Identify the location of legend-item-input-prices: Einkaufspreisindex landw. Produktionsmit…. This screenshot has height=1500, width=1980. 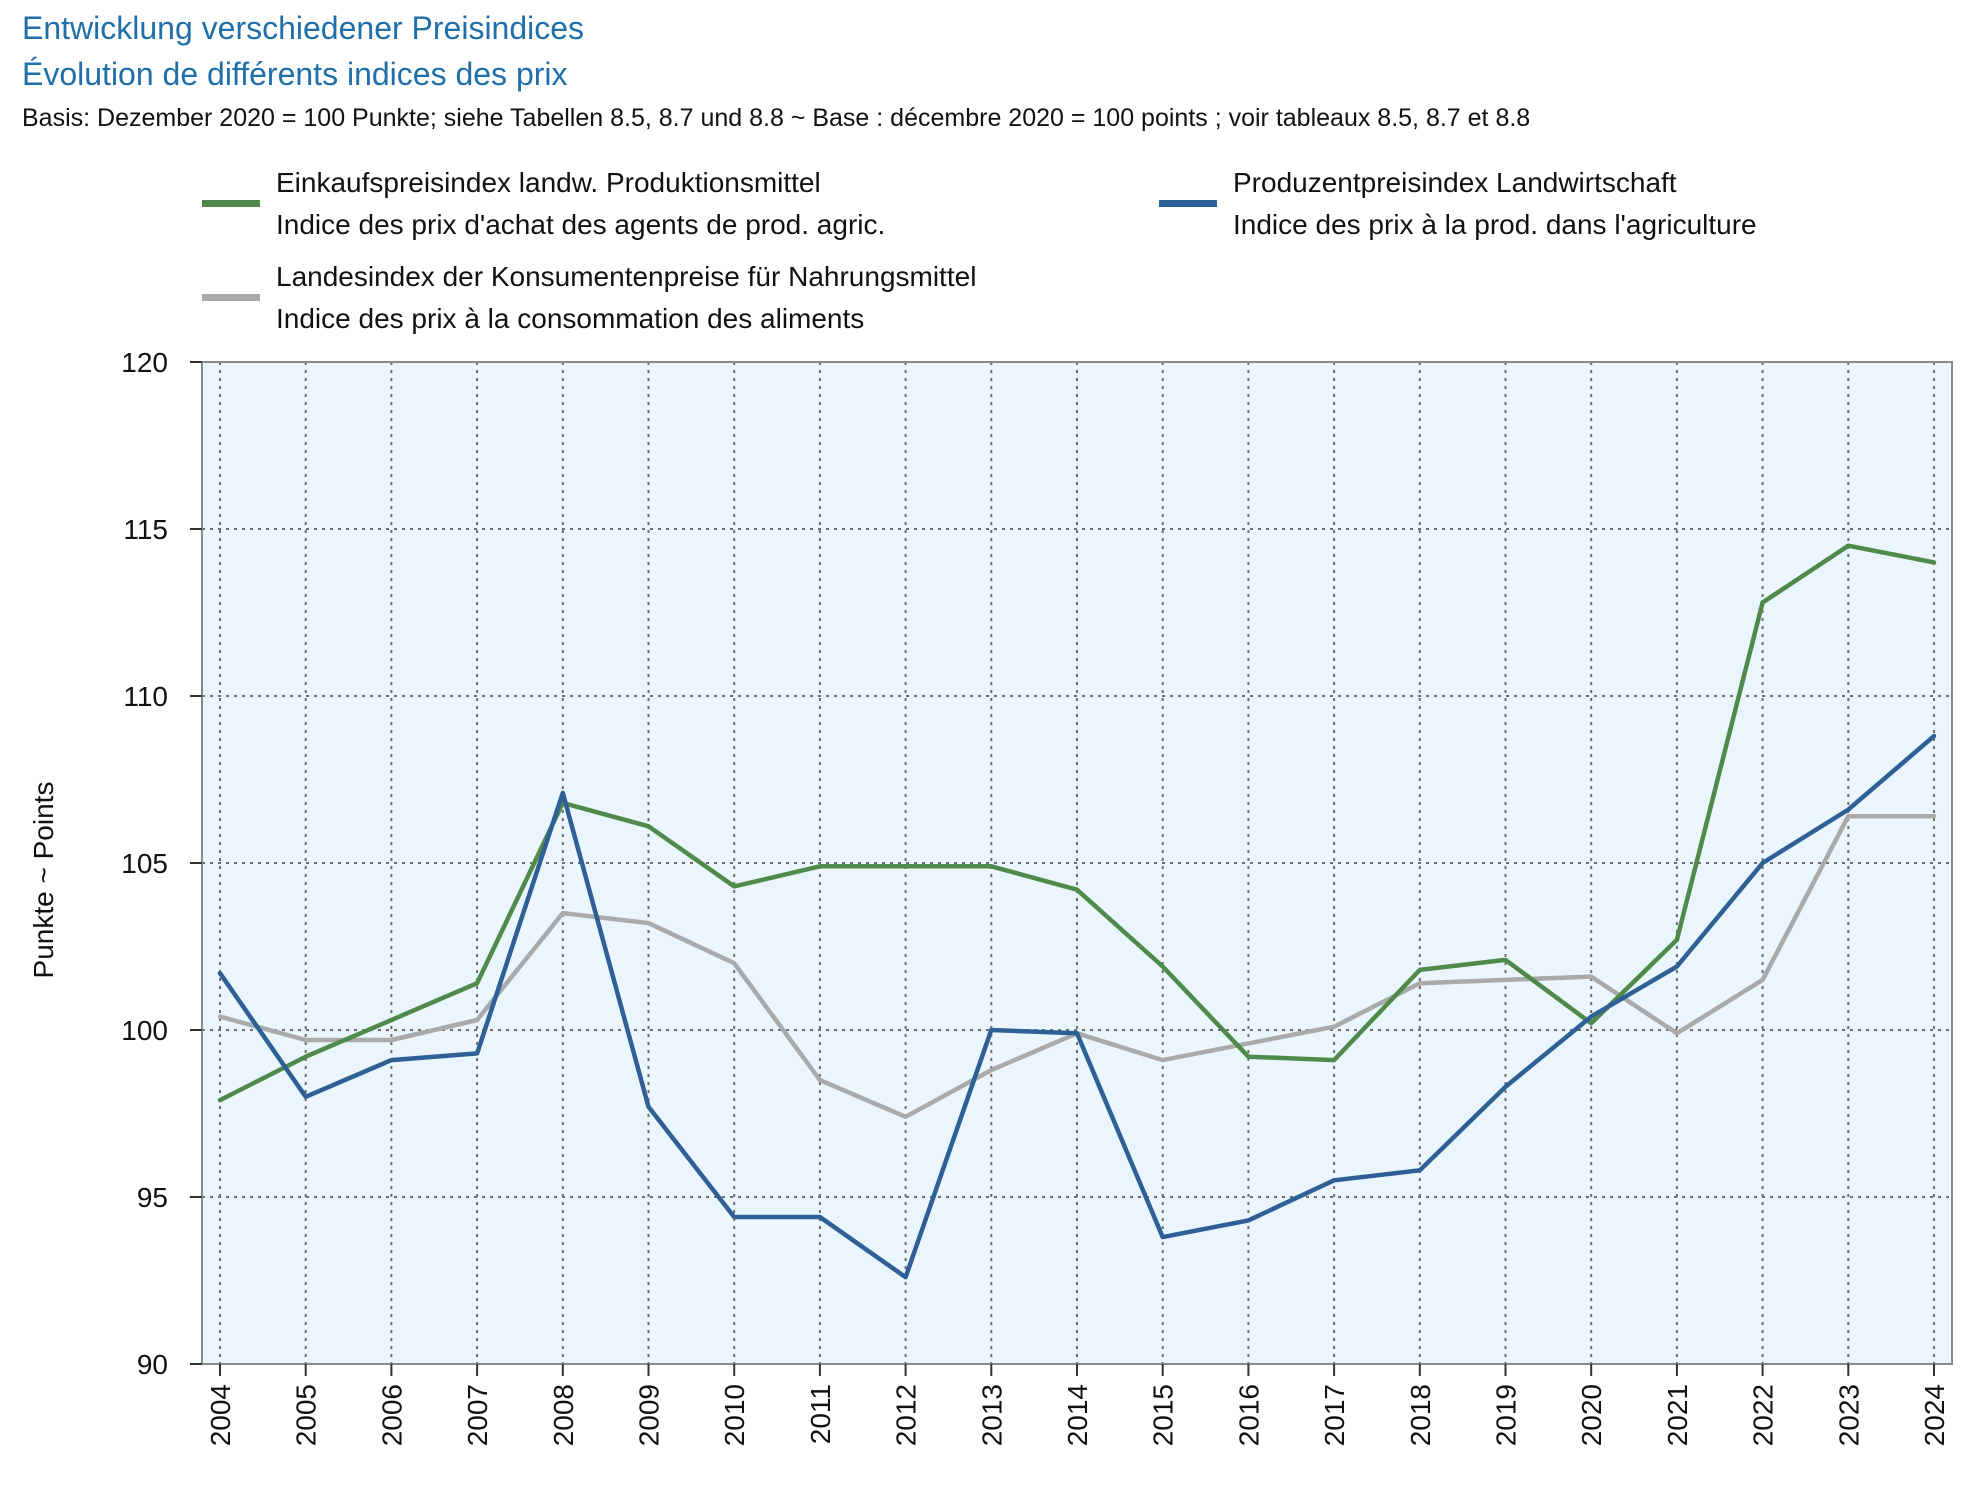
(544, 204).